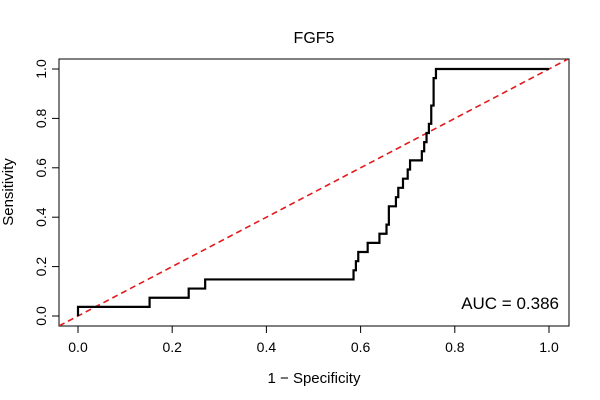  I want to click on x-tick-label: 0.8, so click(455, 347).